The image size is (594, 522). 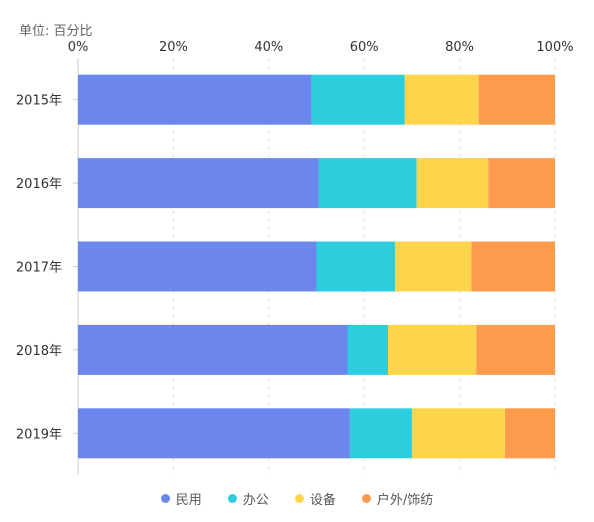 What do you see at coordinates (173, 47) in the screenshot?
I see `x-tick-label-1: 20%` at bounding box center [173, 47].